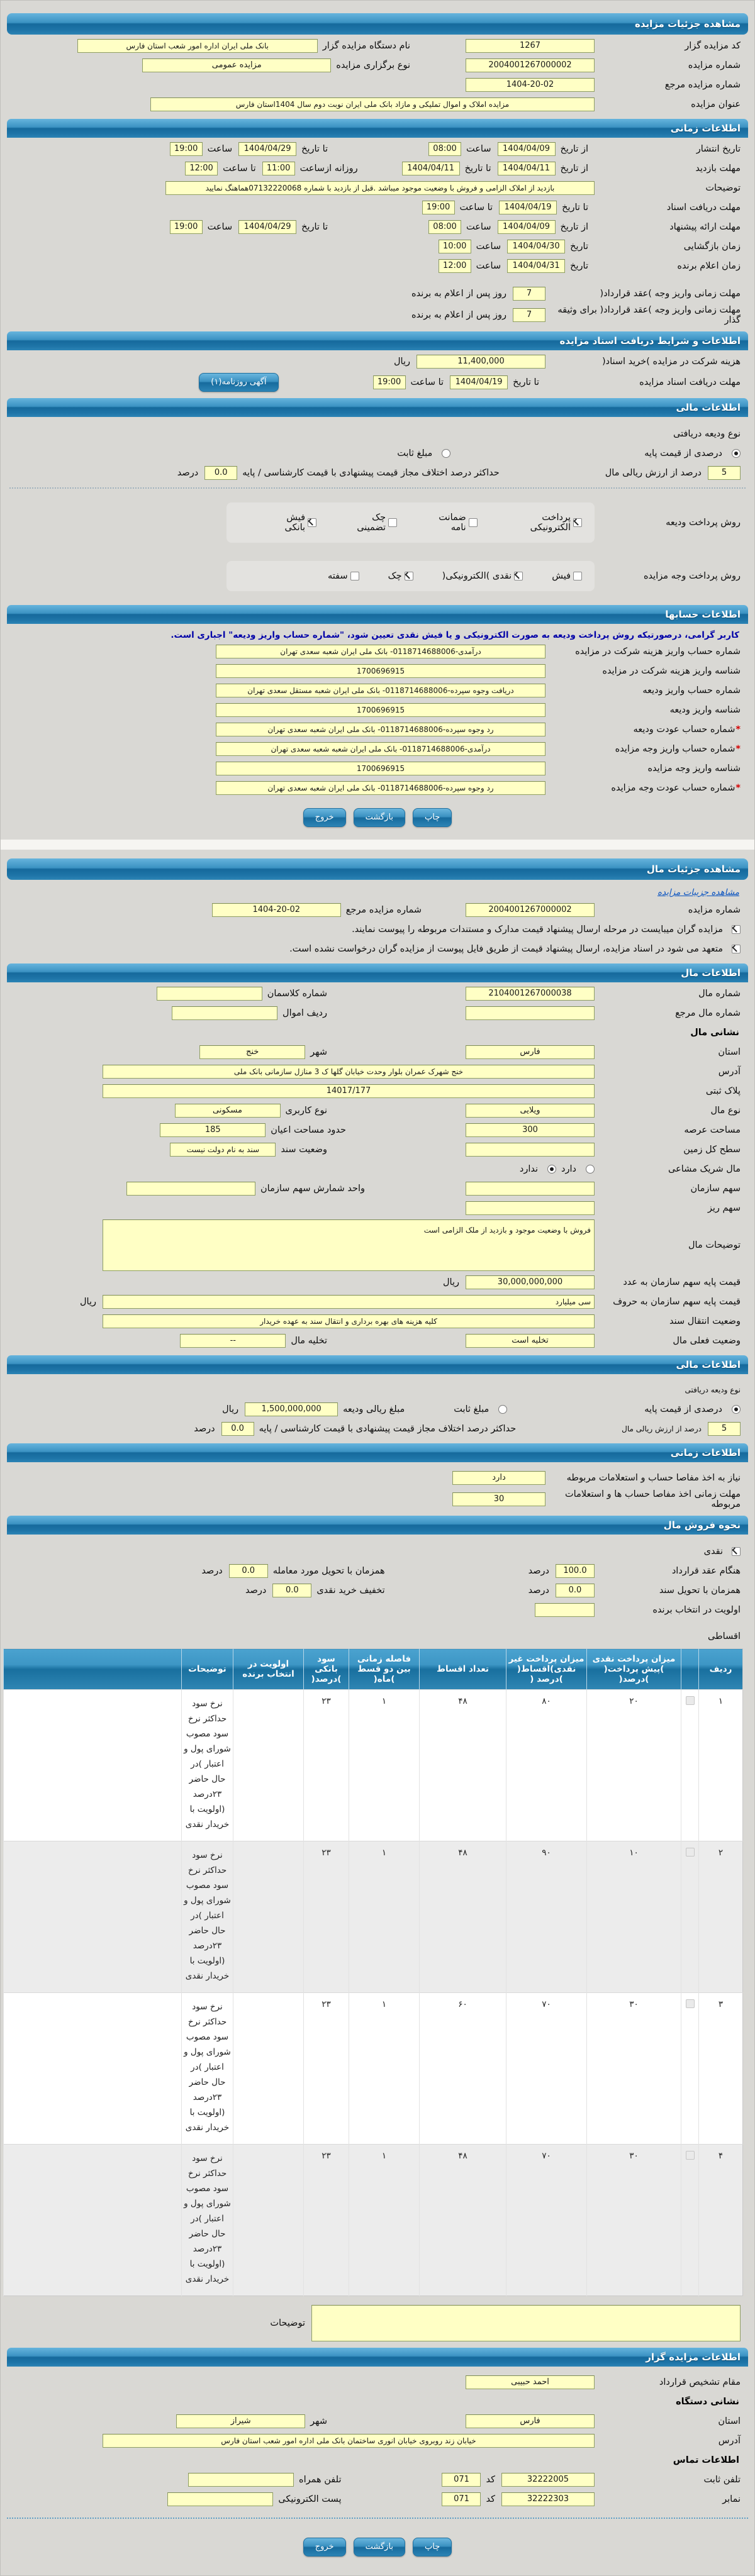 This screenshot has width=755, height=2576. Describe the element at coordinates (567, 576) in the screenshot. I see `pay-method-slip: فیش` at that location.